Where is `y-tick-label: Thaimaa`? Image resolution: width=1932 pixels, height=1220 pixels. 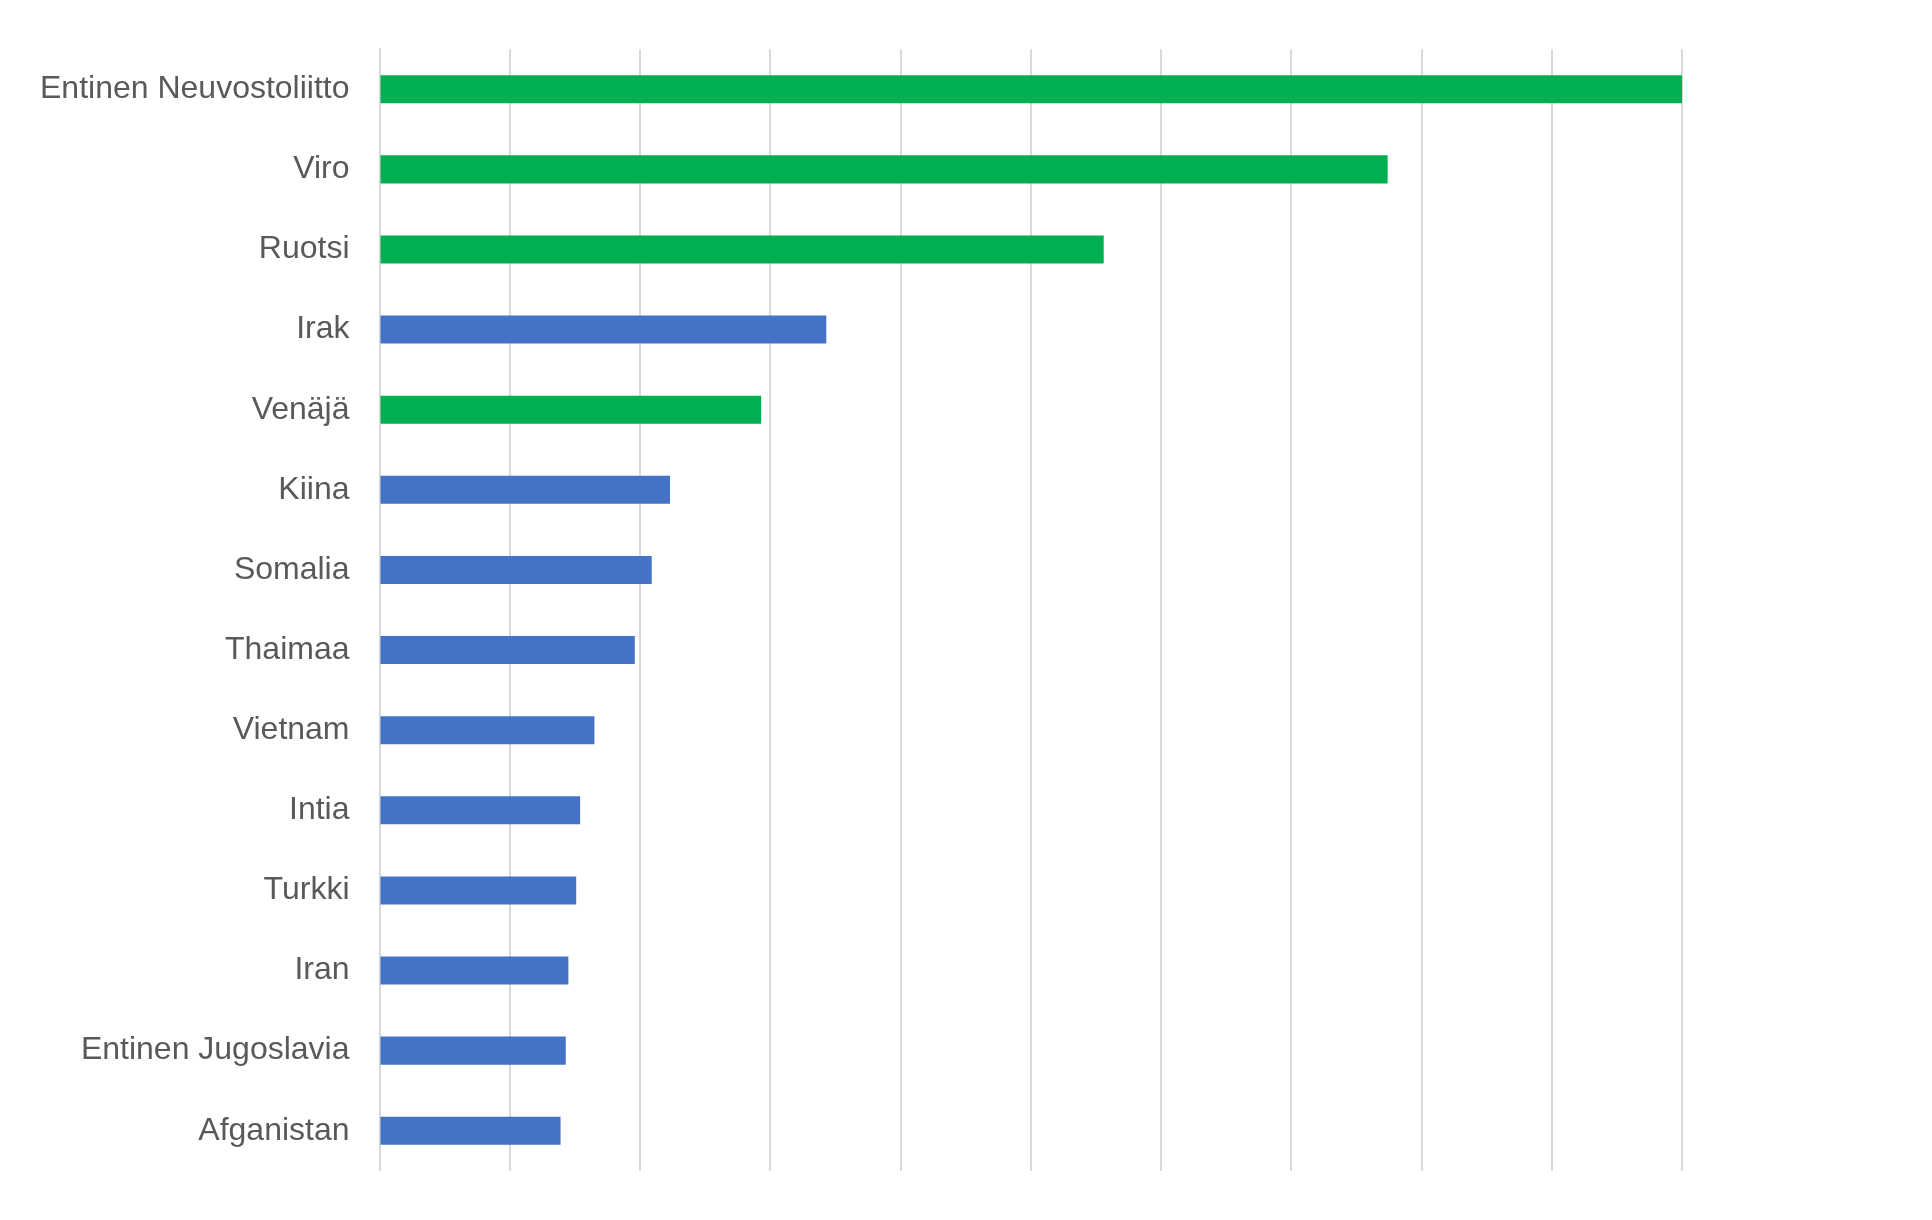
y-tick-label: Thaimaa is located at coordinates (287, 647).